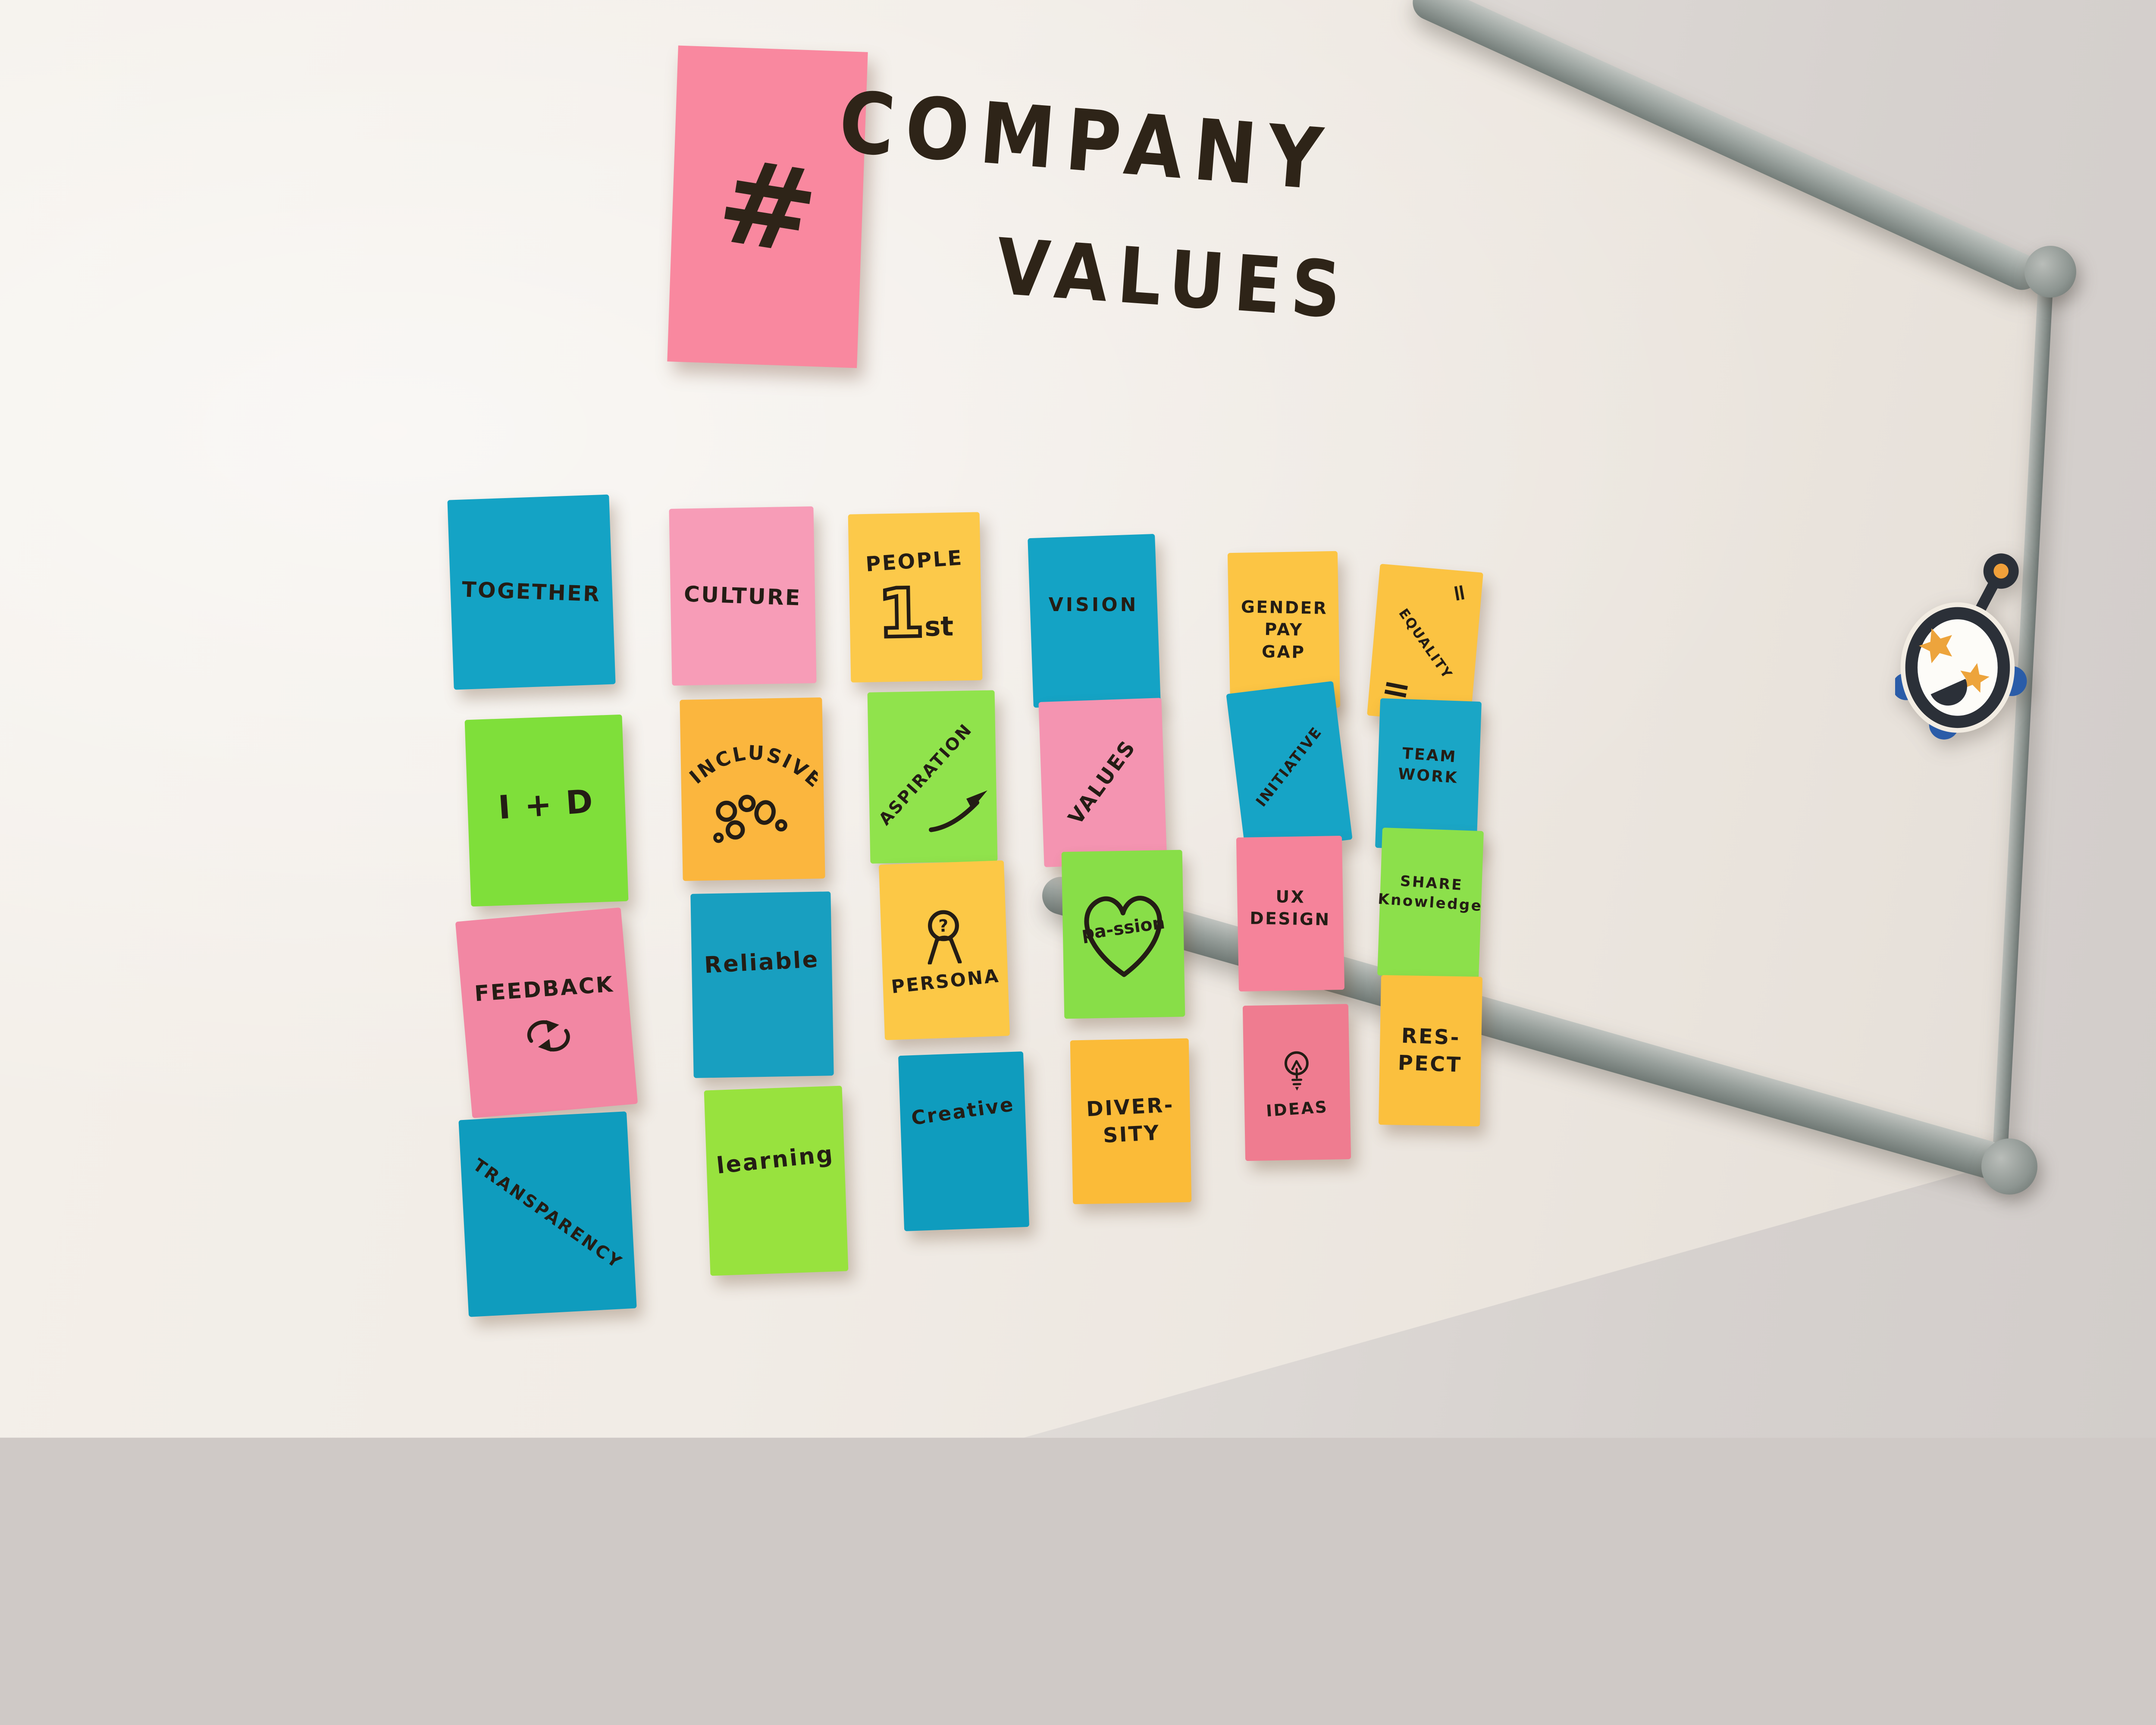 This screenshot has width=2156, height=1725. What do you see at coordinates (544, 990) in the screenshot?
I see `note-label: FEEDBACK` at bounding box center [544, 990].